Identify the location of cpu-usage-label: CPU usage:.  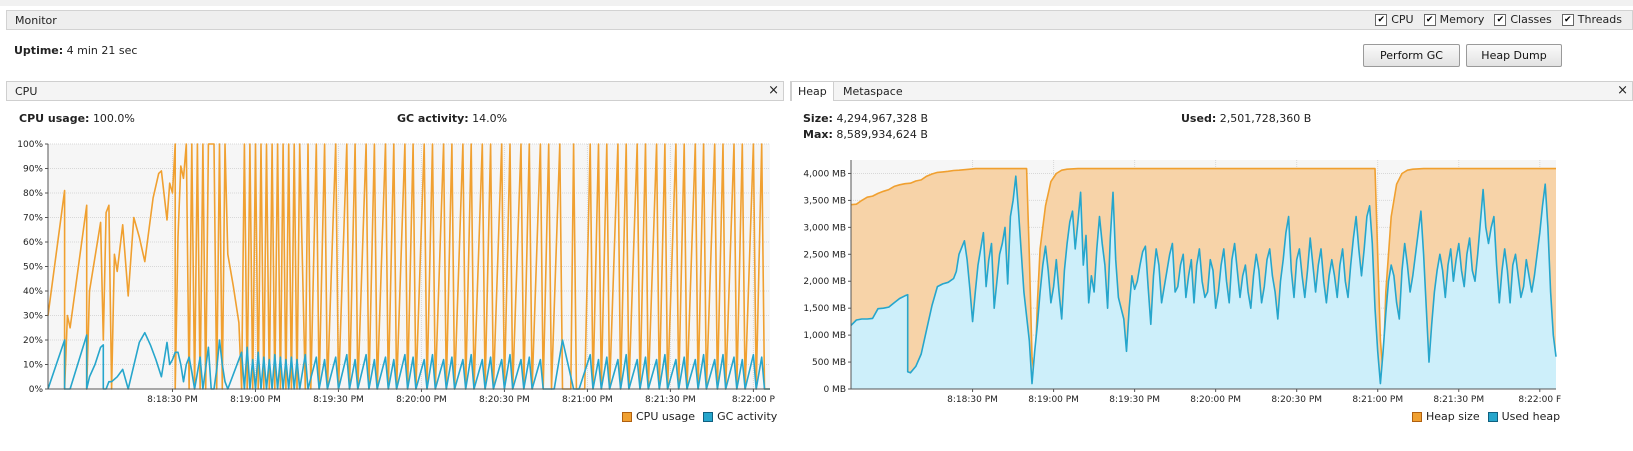
(54, 118).